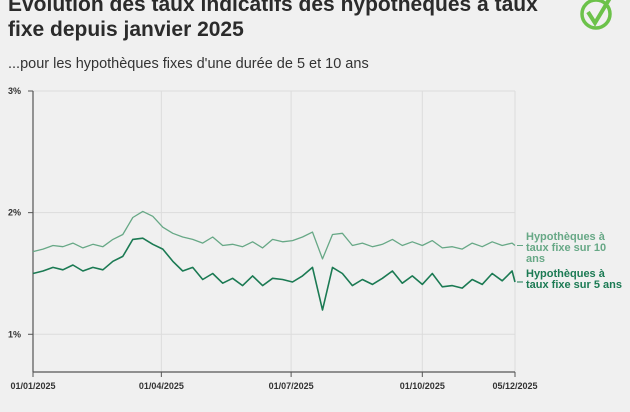 This screenshot has width=630, height=412. I want to click on x-tick-label: 01/10/2025, so click(422, 386).